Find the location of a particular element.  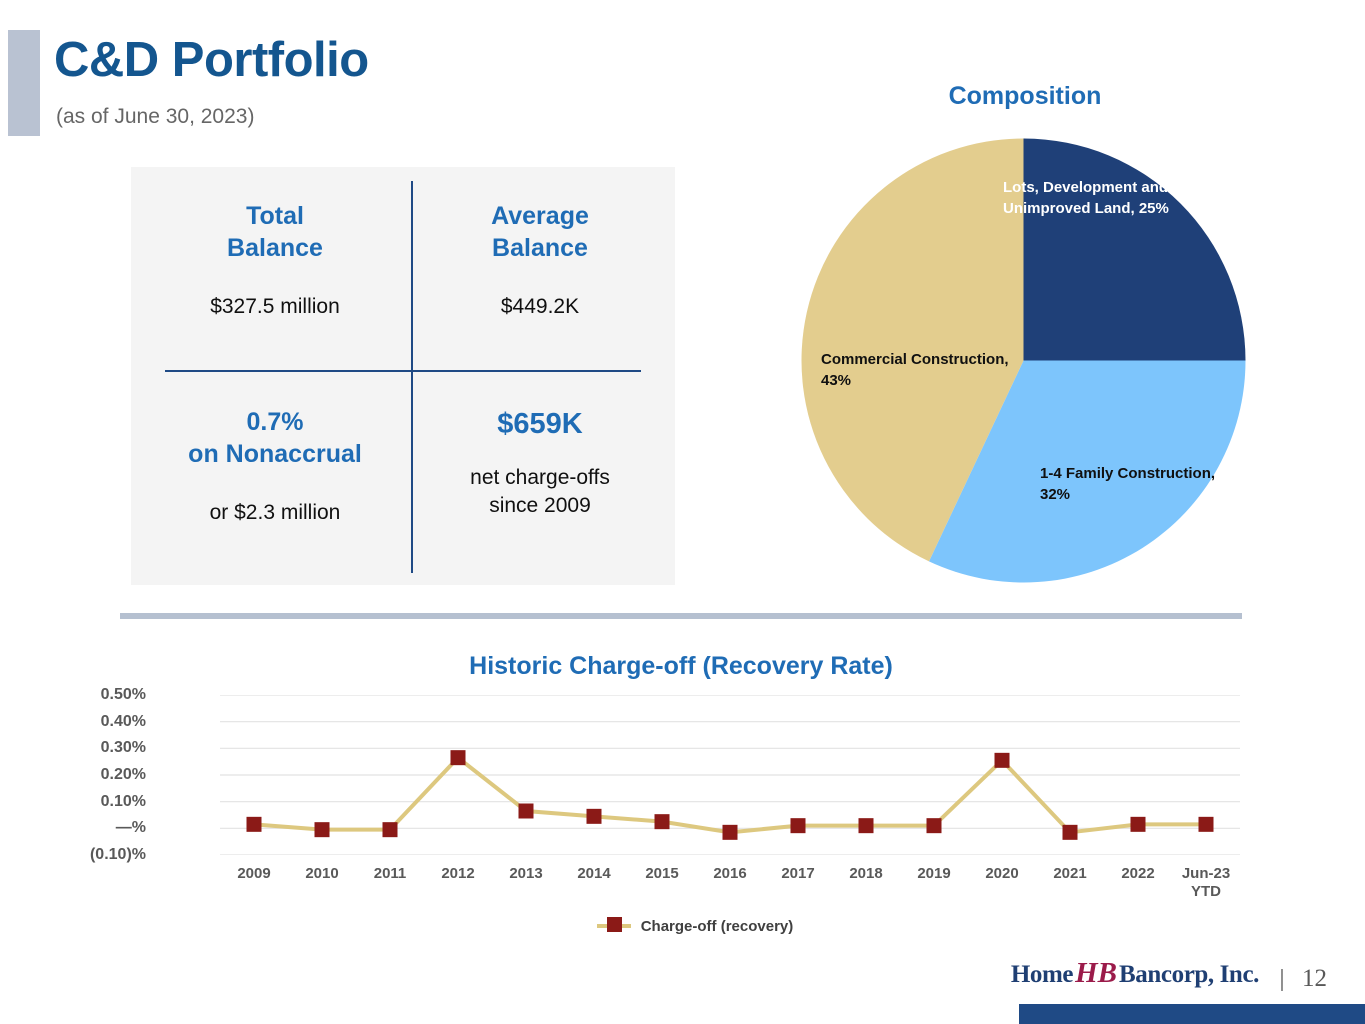

y-tick-label: 0.30% is located at coordinates (123, 748).